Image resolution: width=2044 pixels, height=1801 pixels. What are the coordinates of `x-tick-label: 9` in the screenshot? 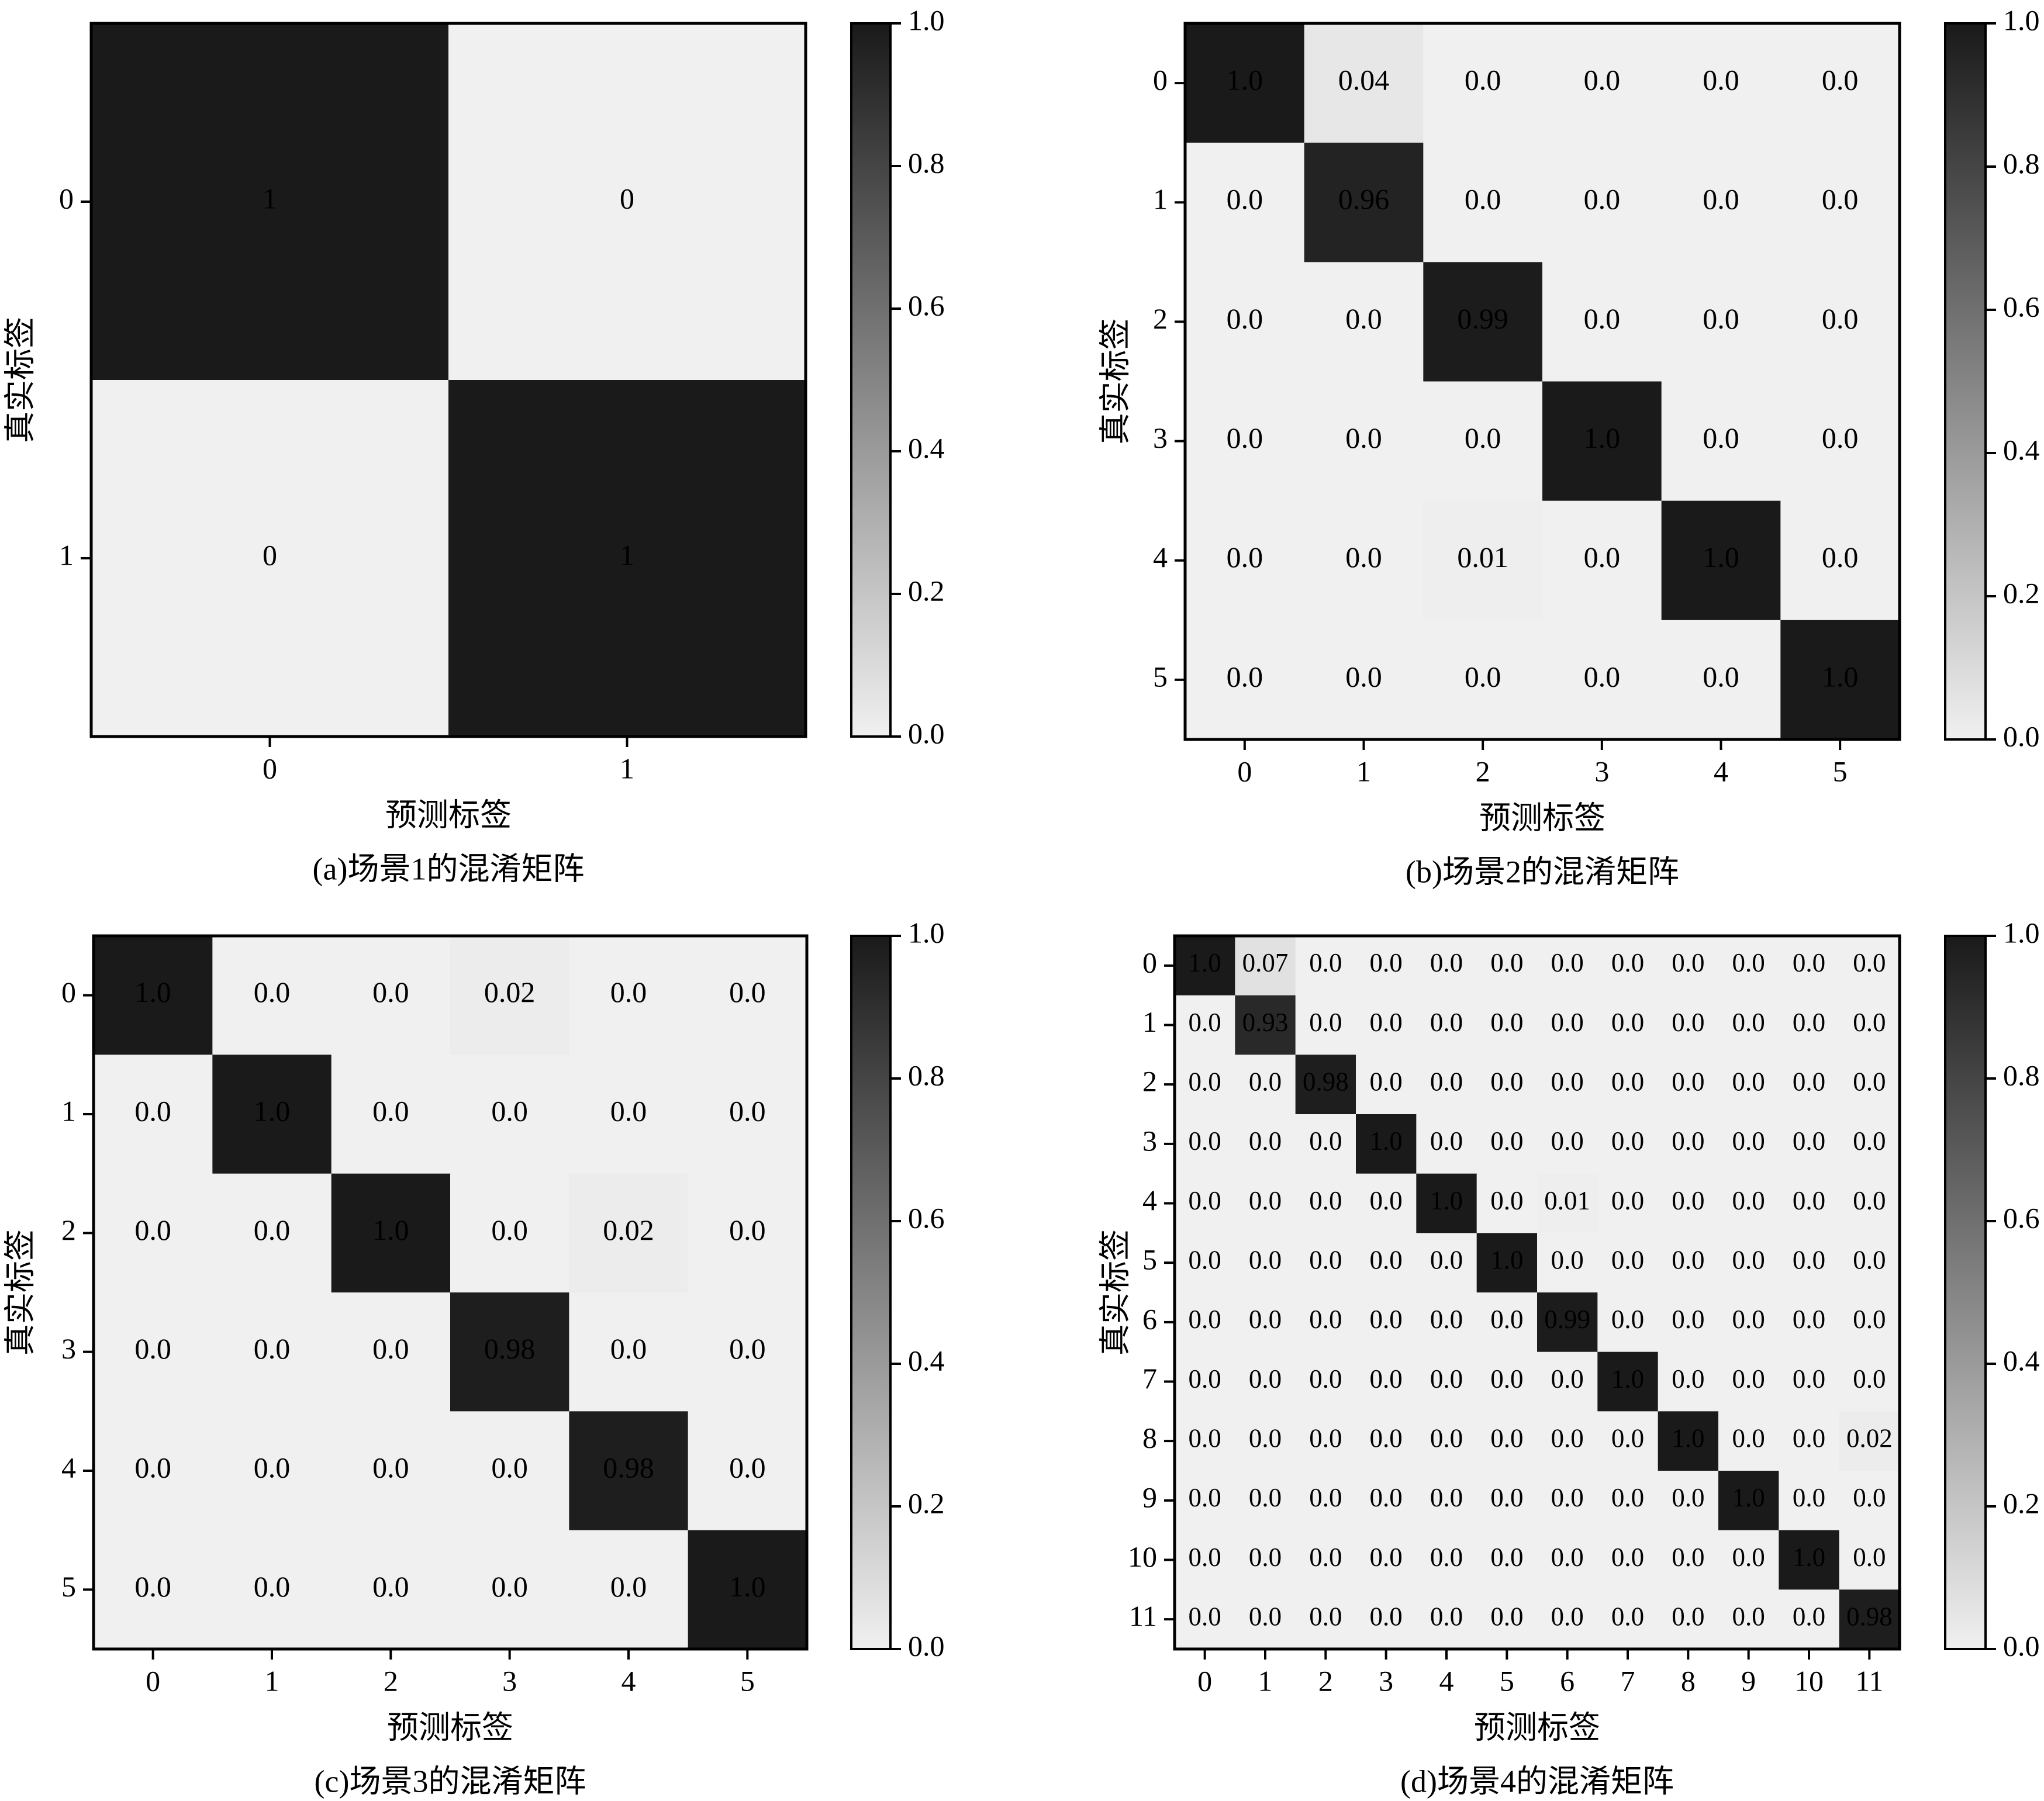 It's located at (1748, 1680).